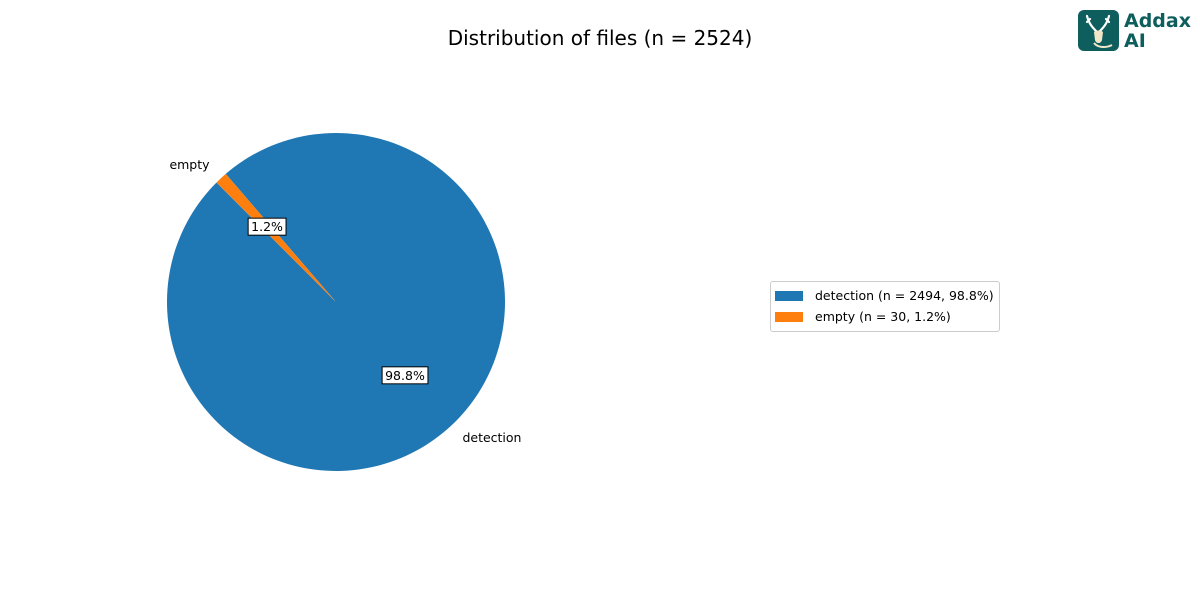  I want to click on pct-label-empty: 1.2%, so click(267, 226).